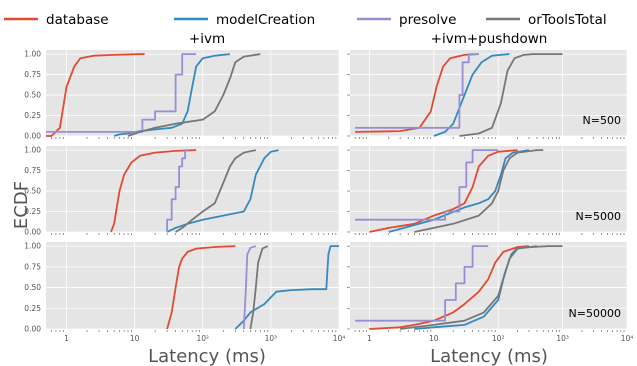 The image size is (637, 366). What do you see at coordinates (77, 20) in the screenshot?
I see `legend-label-database: database` at bounding box center [77, 20].